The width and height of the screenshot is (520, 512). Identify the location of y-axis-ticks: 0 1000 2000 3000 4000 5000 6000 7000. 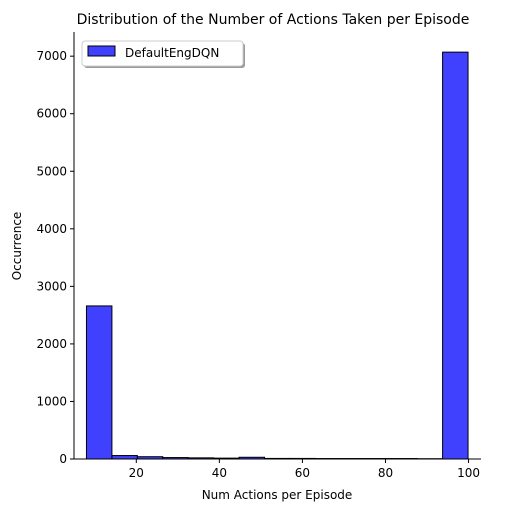
(55, 257).